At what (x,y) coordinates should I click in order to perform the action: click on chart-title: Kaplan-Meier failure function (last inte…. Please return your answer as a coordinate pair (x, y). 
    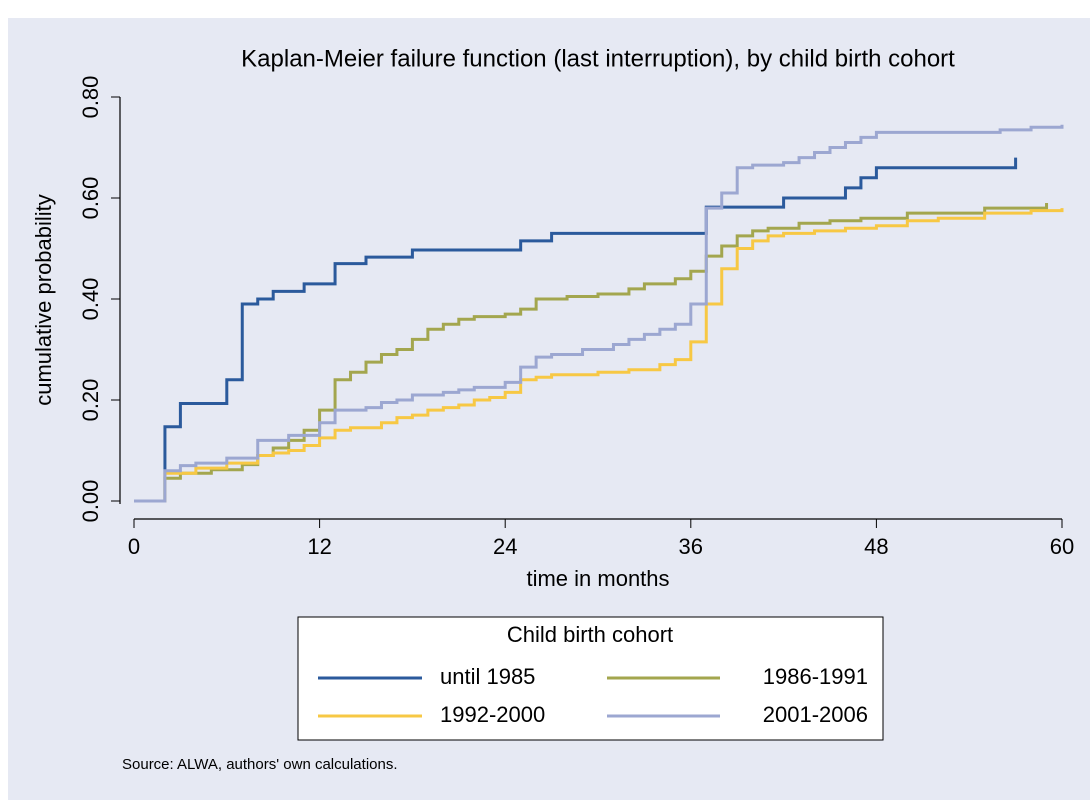
    Looking at the image, I should click on (598, 58).